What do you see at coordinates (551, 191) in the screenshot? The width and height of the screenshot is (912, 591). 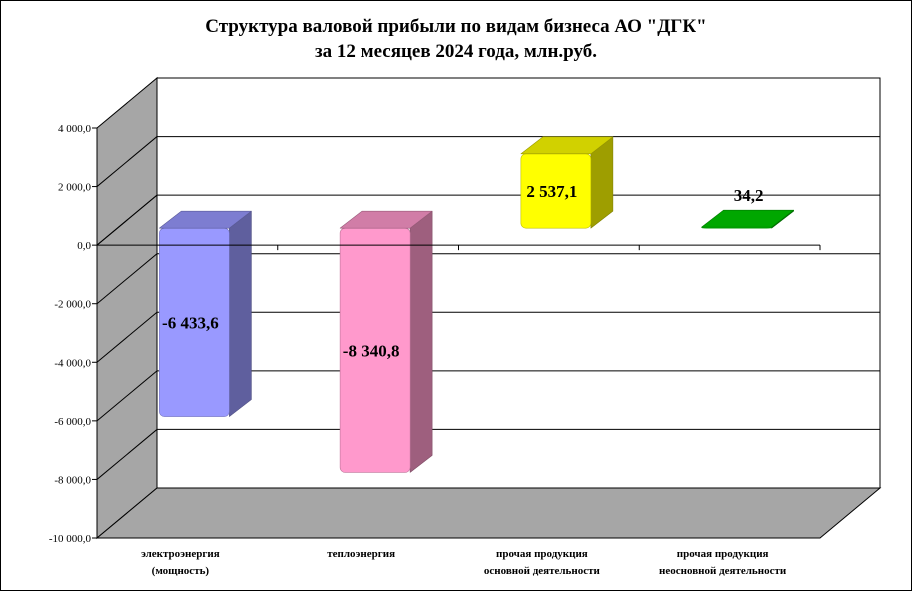 I see `data-label: 2 537,1` at bounding box center [551, 191].